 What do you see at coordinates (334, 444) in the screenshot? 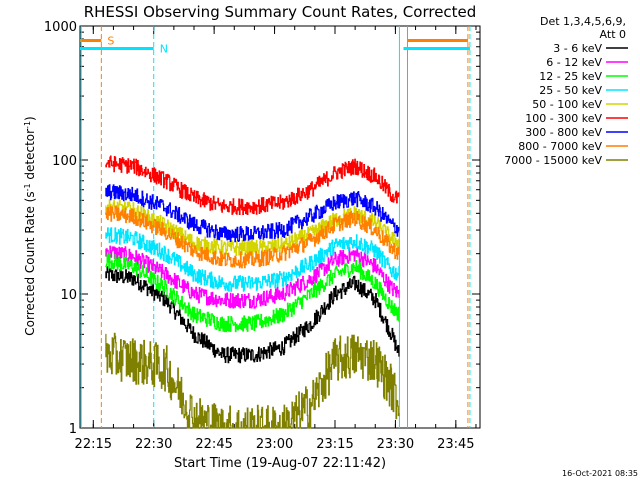
I see `x-tick-label: 23:15` at bounding box center [334, 444].